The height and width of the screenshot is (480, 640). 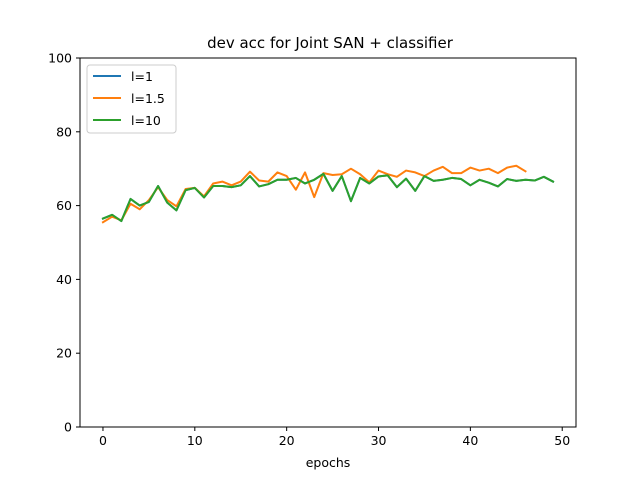 What do you see at coordinates (64, 279) in the screenshot?
I see `y-tick-label-2: 40` at bounding box center [64, 279].